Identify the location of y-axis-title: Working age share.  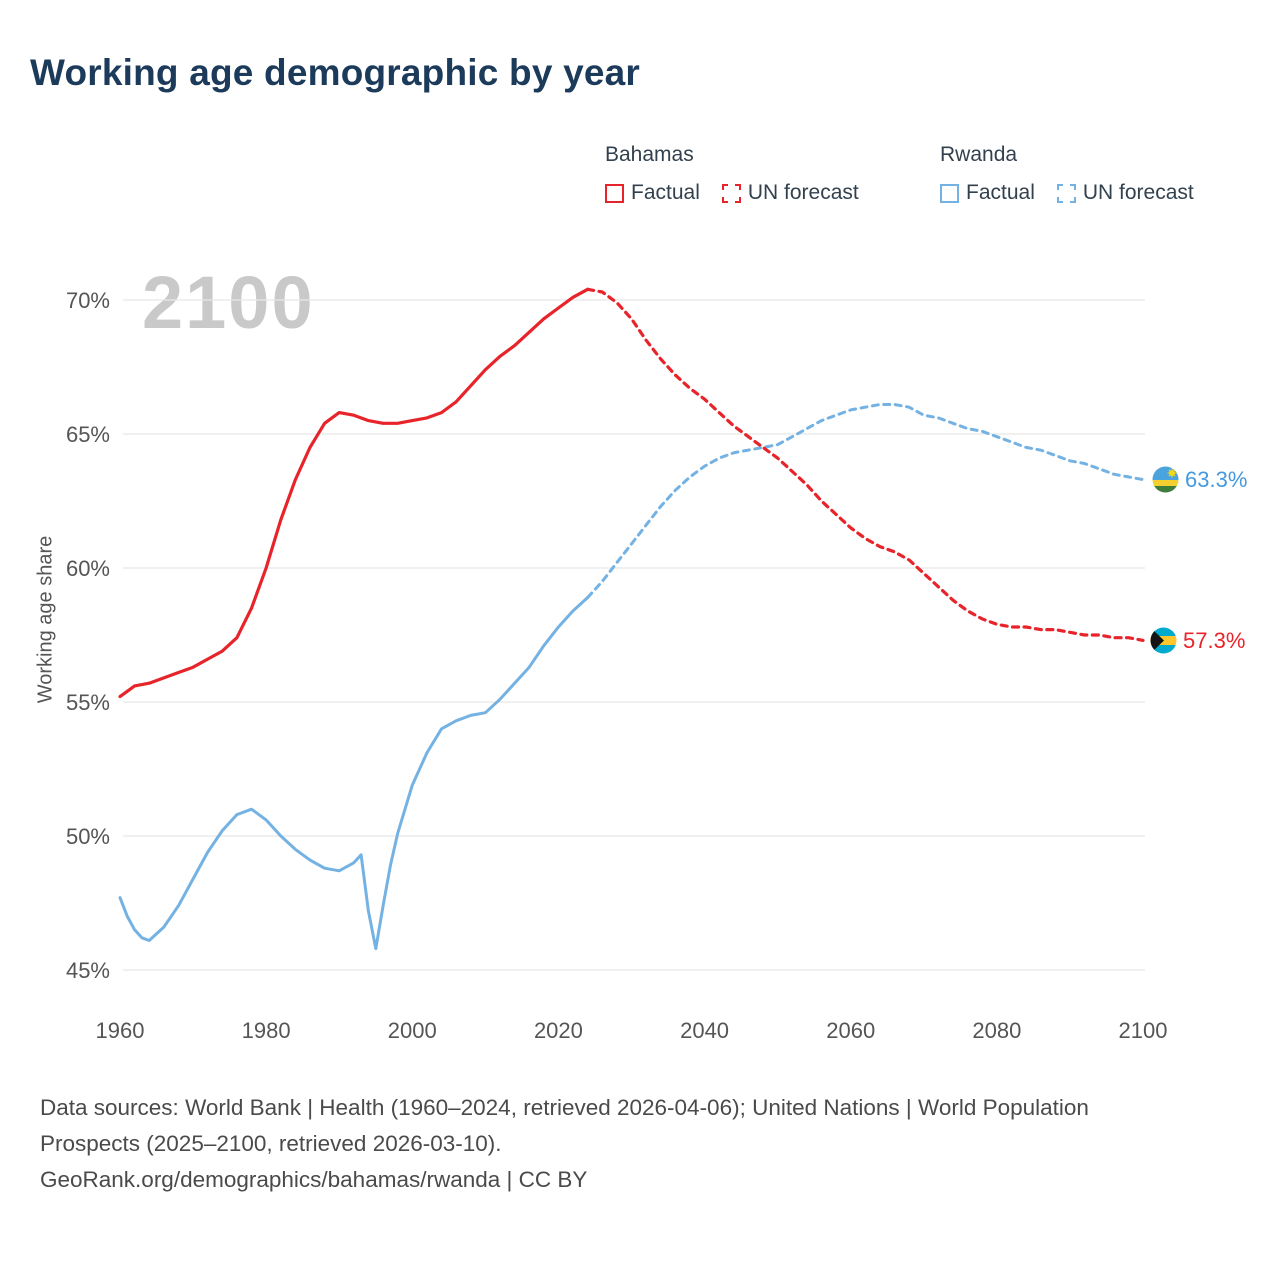
(45, 619).